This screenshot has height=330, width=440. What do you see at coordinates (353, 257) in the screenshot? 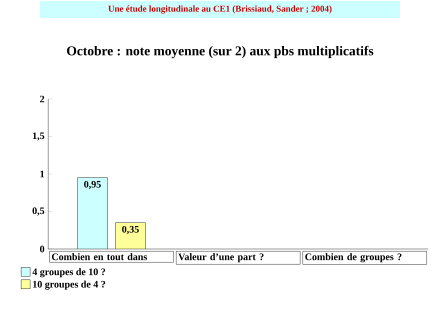
I see `x-tick-label: Combien de groupes ?` at bounding box center [353, 257].